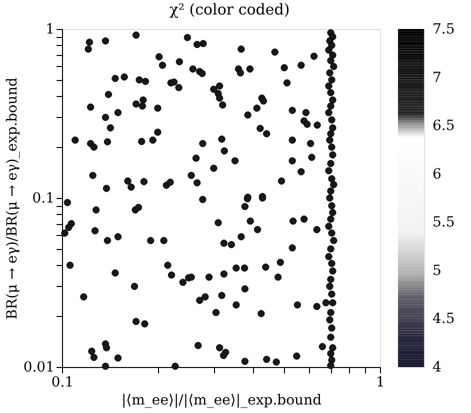  Describe the element at coordinates (12, 198) in the screenshot. I see `y-axis-title: BR(μ → eγ)/BR(μ → eγ)_exp.bound` at that location.